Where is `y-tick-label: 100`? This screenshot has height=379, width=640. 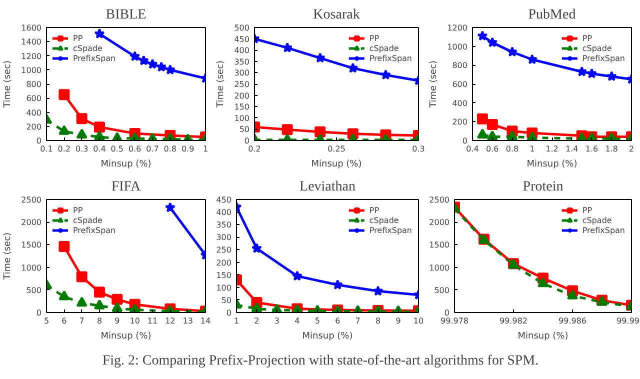 y-tick-label: 100 is located at coordinates (242, 118).